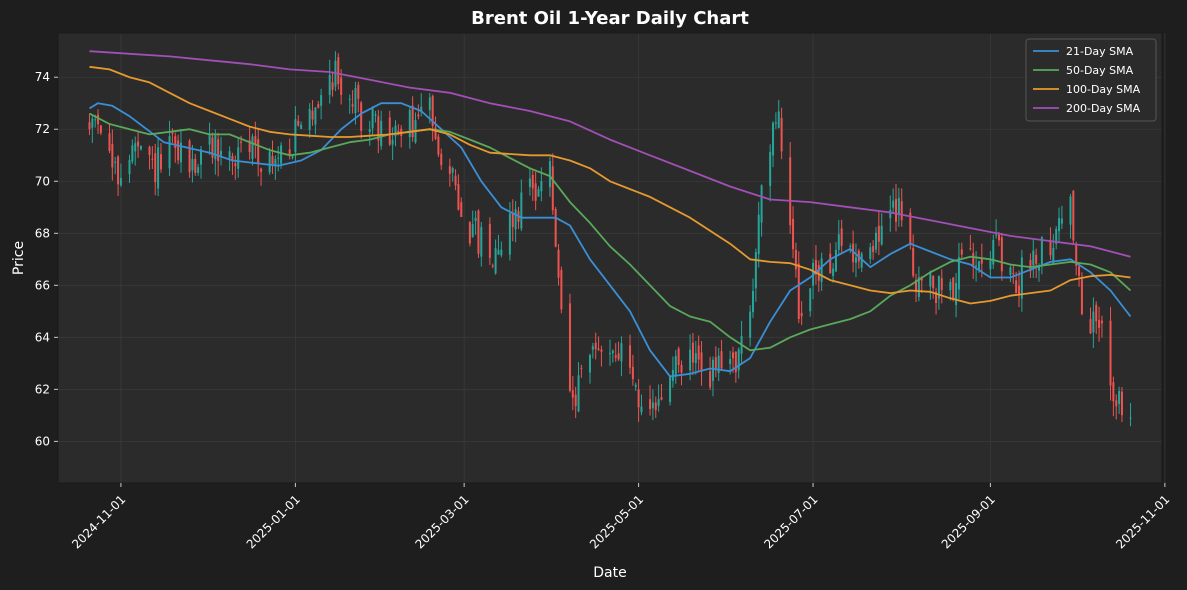 This screenshot has width=1187, height=590. What do you see at coordinates (1091, 80) in the screenshot?
I see `legend-box` at bounding box center [1091, 80].